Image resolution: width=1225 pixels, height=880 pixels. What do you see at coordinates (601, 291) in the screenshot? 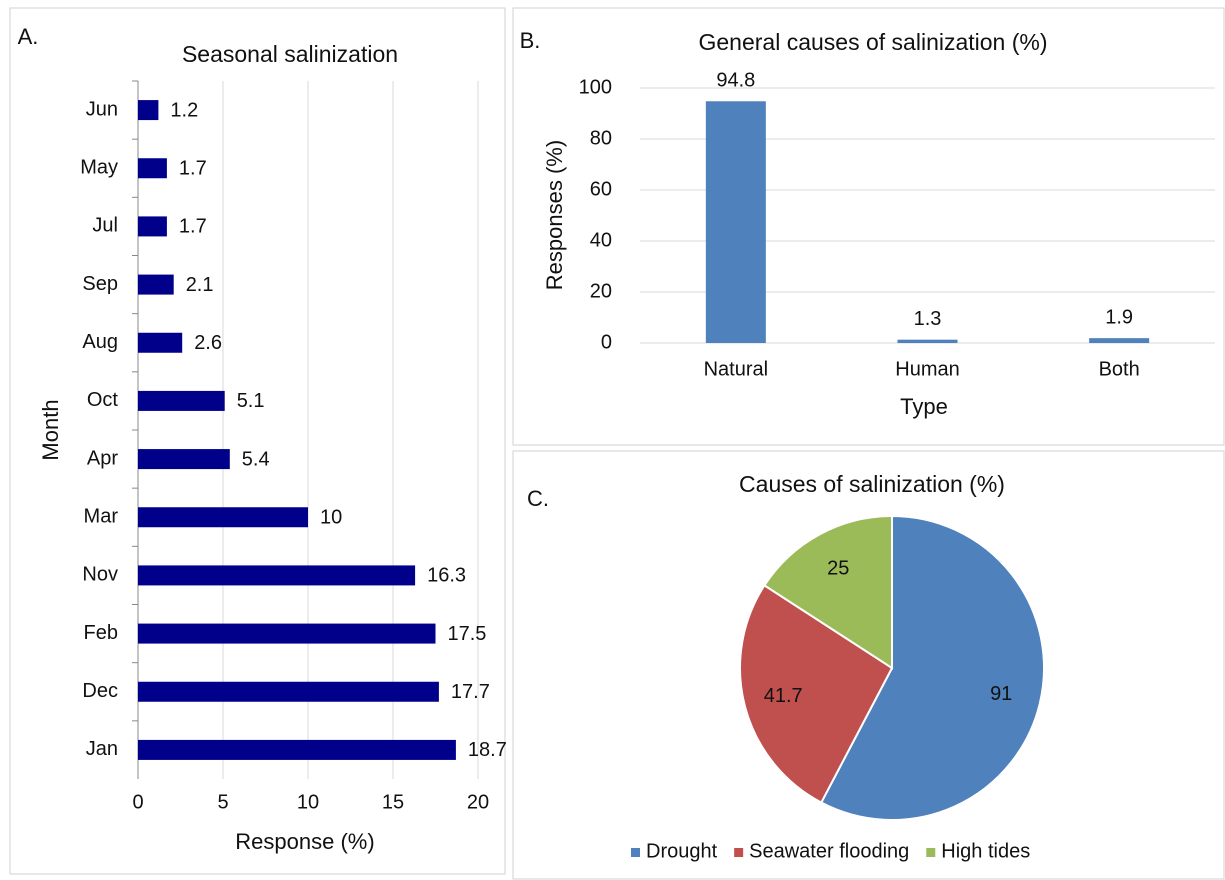
I see `y-tick-label: 20` at bounding box center [601, 291].